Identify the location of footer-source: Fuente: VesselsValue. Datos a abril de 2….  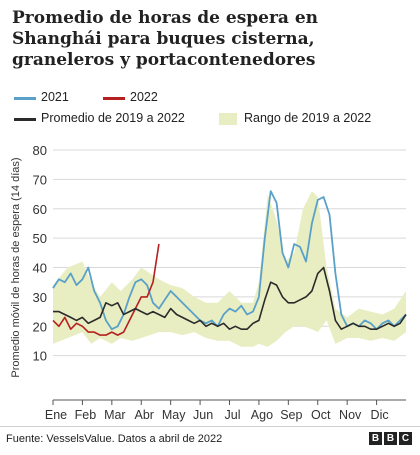
(114, 439).